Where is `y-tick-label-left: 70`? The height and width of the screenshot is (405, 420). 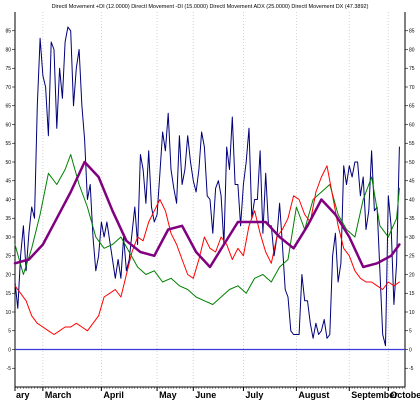
y-tick-label-left: 70 is located at coordinates (8, 88).